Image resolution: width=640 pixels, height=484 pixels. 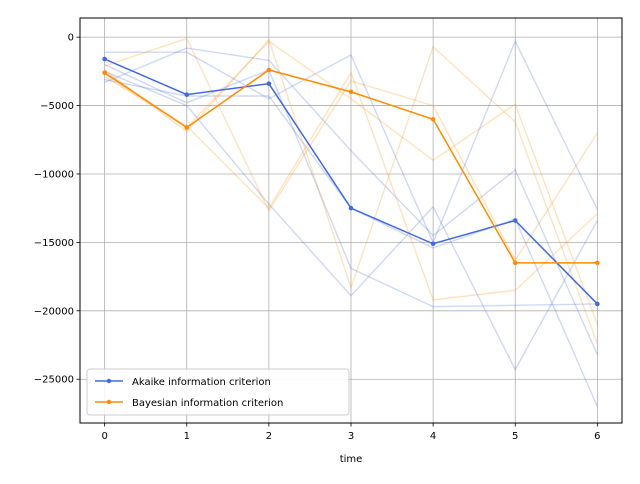 What do you see at coordinates (597, 436) in the screenshot?
I see `x-tick-label: 6` at bounding box center [597, 436].